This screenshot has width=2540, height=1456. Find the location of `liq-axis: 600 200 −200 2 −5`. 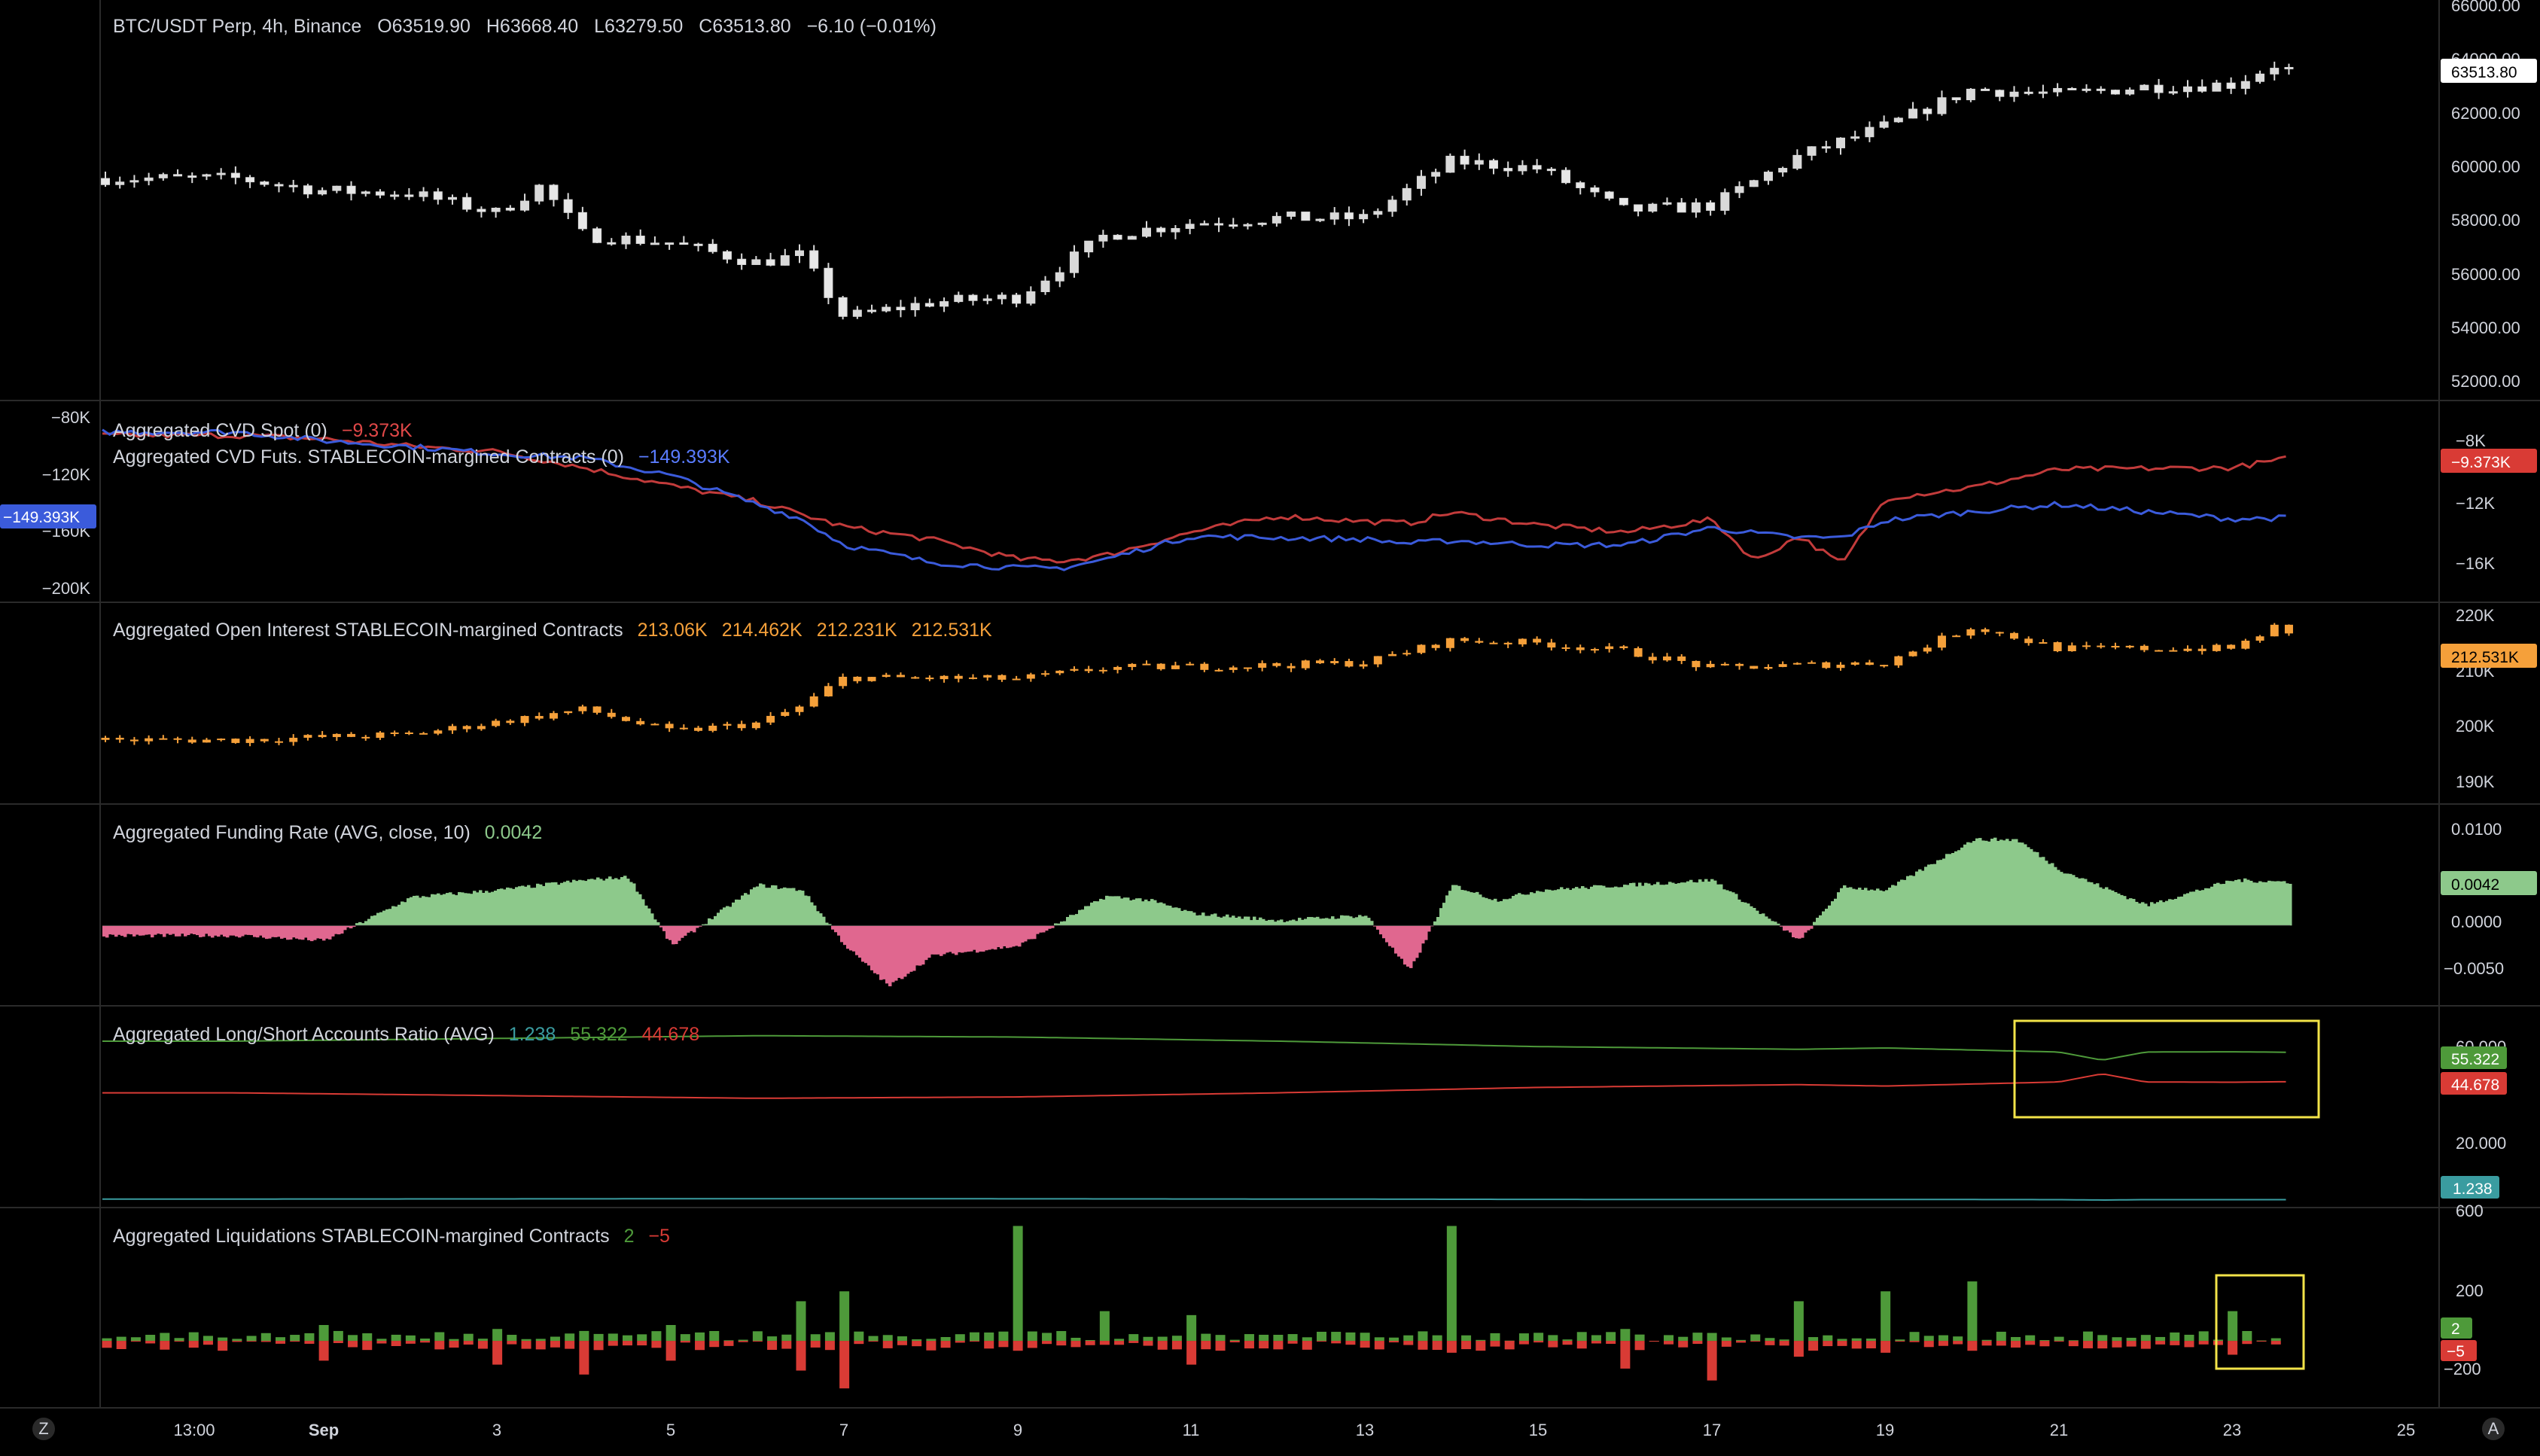

liq-axis: 600 200 −200 2 −5 is located at coordinates (2462, 1290).